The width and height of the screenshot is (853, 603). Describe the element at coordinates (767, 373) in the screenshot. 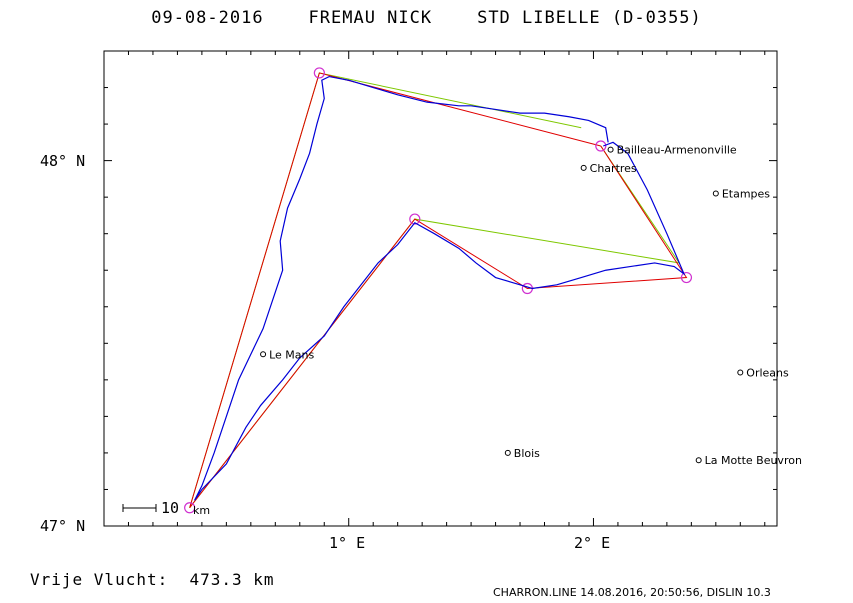

I see `town-label: Orleans` at that location.